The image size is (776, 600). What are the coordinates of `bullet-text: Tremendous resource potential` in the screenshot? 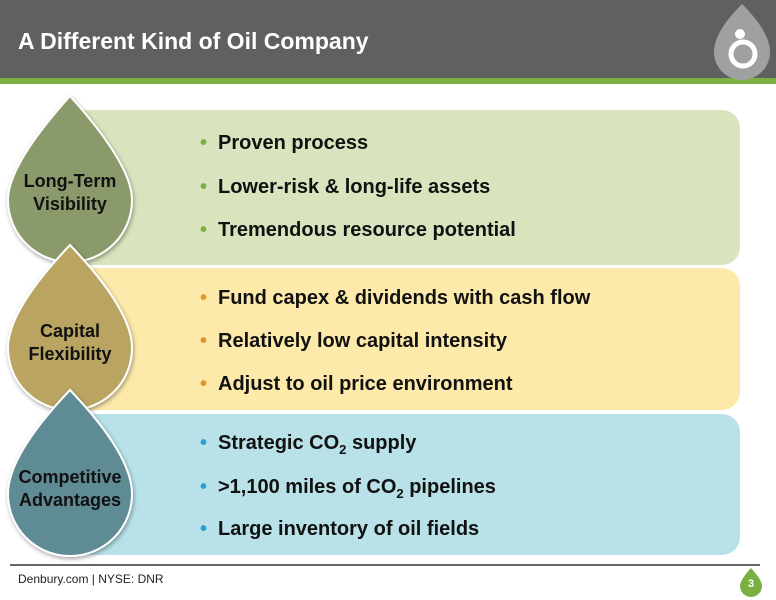 It's located at (367, 230).